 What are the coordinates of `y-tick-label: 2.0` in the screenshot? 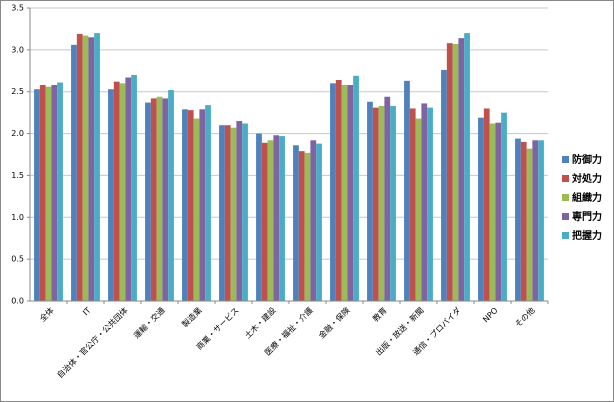 It's located at (17, 133).